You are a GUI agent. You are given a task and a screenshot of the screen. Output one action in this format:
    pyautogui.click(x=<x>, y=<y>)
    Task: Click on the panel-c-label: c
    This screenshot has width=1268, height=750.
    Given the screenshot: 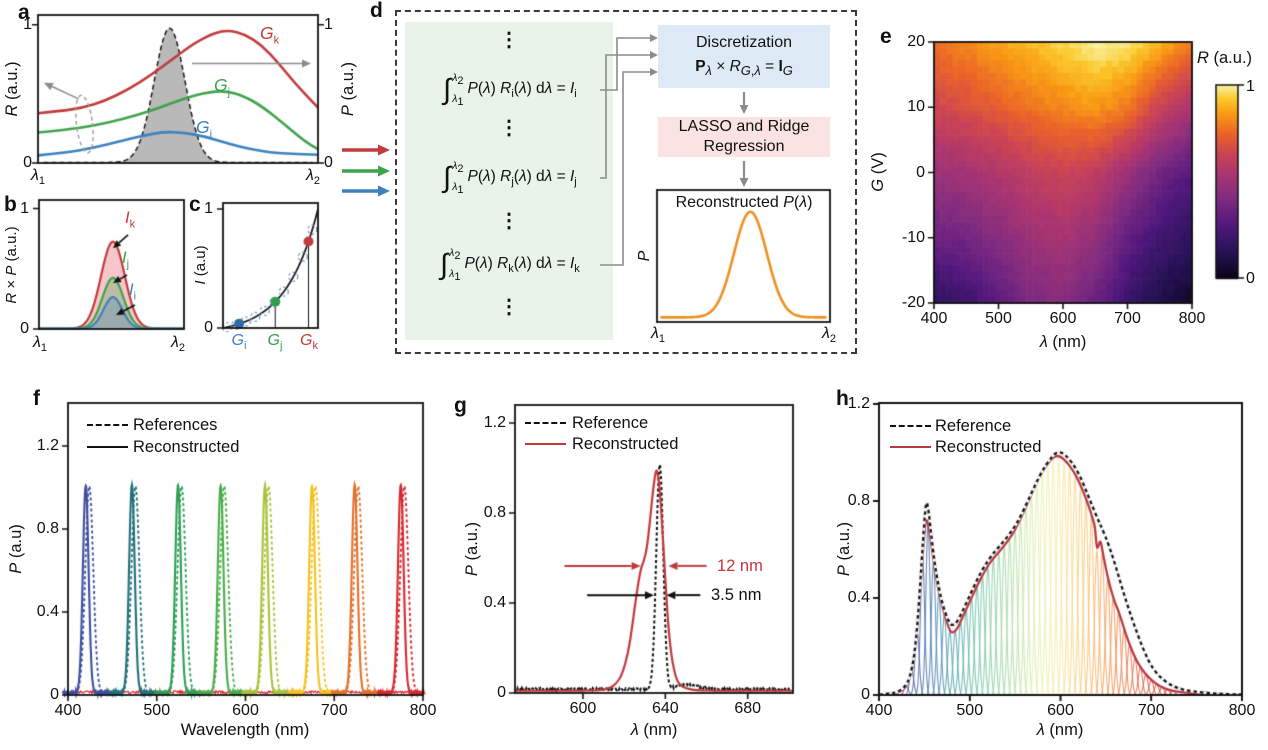 What is the action you would take?
    pyautogui.click(x=195, y=204)
    